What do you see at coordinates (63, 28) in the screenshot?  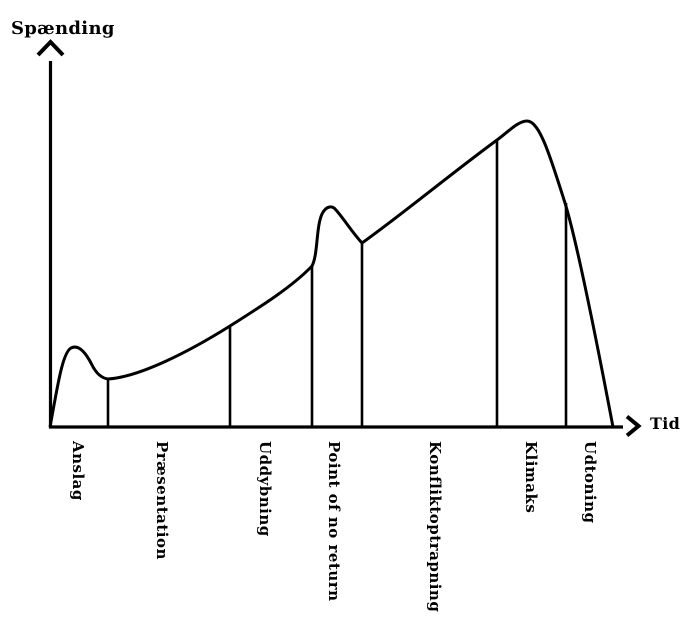 I see `y-axis-label: Spænding` at bounding box center [63, 28].